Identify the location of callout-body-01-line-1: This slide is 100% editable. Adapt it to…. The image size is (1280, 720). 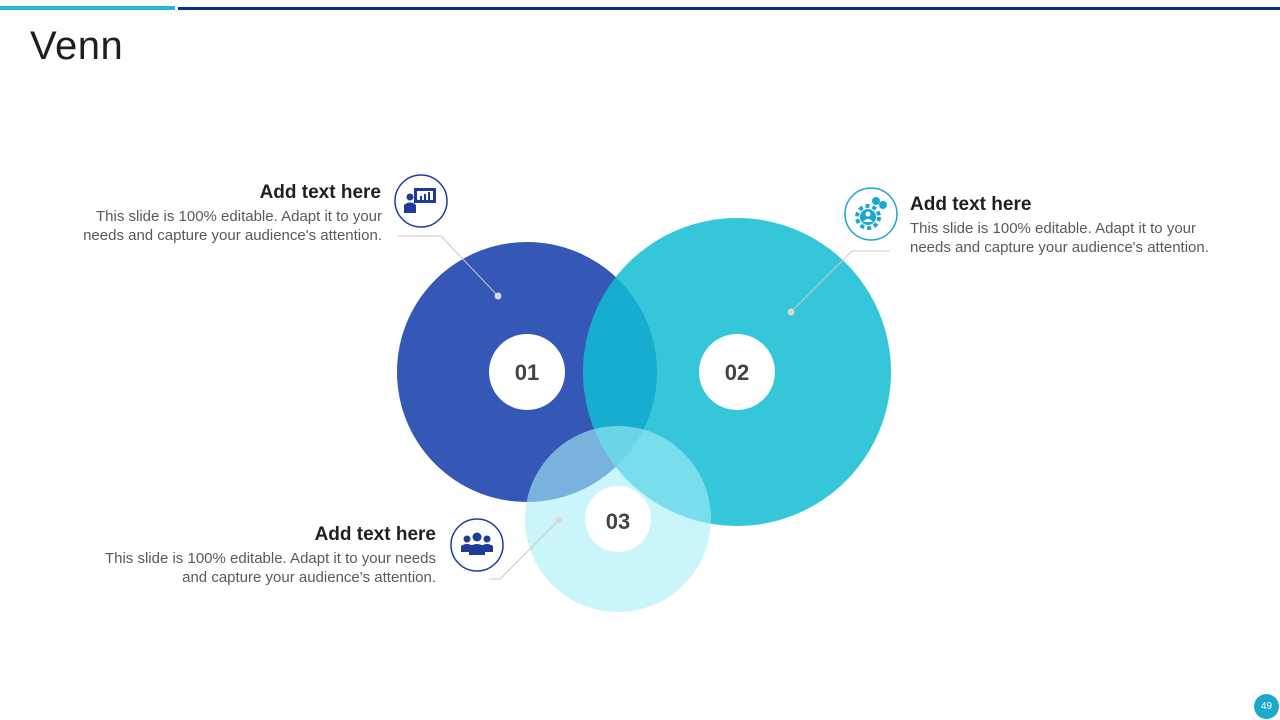
(239, 216).